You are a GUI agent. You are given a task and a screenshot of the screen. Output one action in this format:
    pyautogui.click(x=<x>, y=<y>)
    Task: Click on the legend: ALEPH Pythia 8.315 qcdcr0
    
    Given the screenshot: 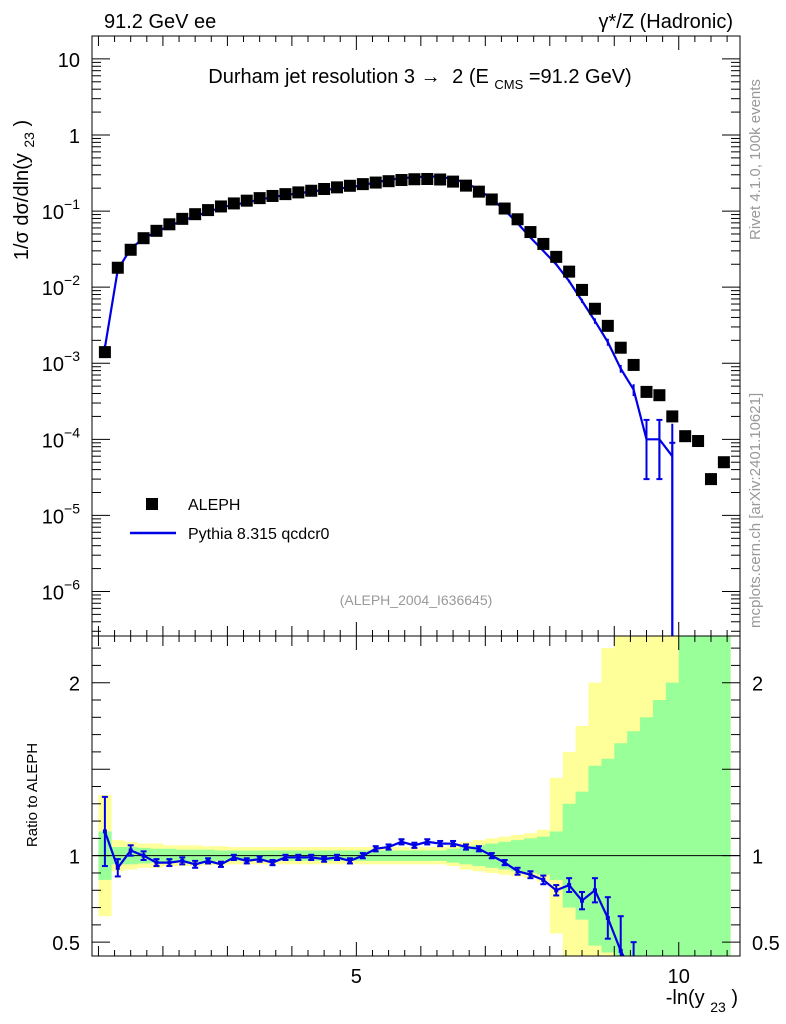 What is the action you would take?
    pyautogui.click(x=230, y=520)
    